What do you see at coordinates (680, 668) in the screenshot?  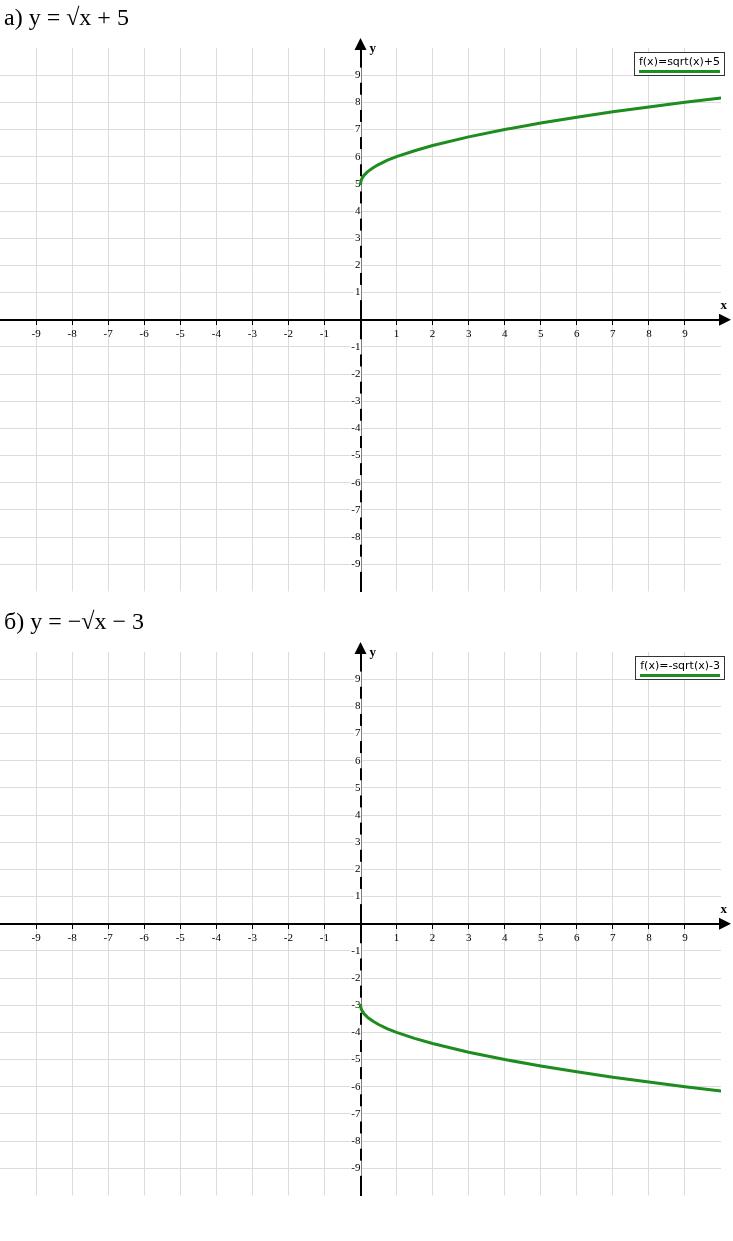 I see `legend-box: f(x)=-sqrt(x)-3` at bounding box center [680, 668].